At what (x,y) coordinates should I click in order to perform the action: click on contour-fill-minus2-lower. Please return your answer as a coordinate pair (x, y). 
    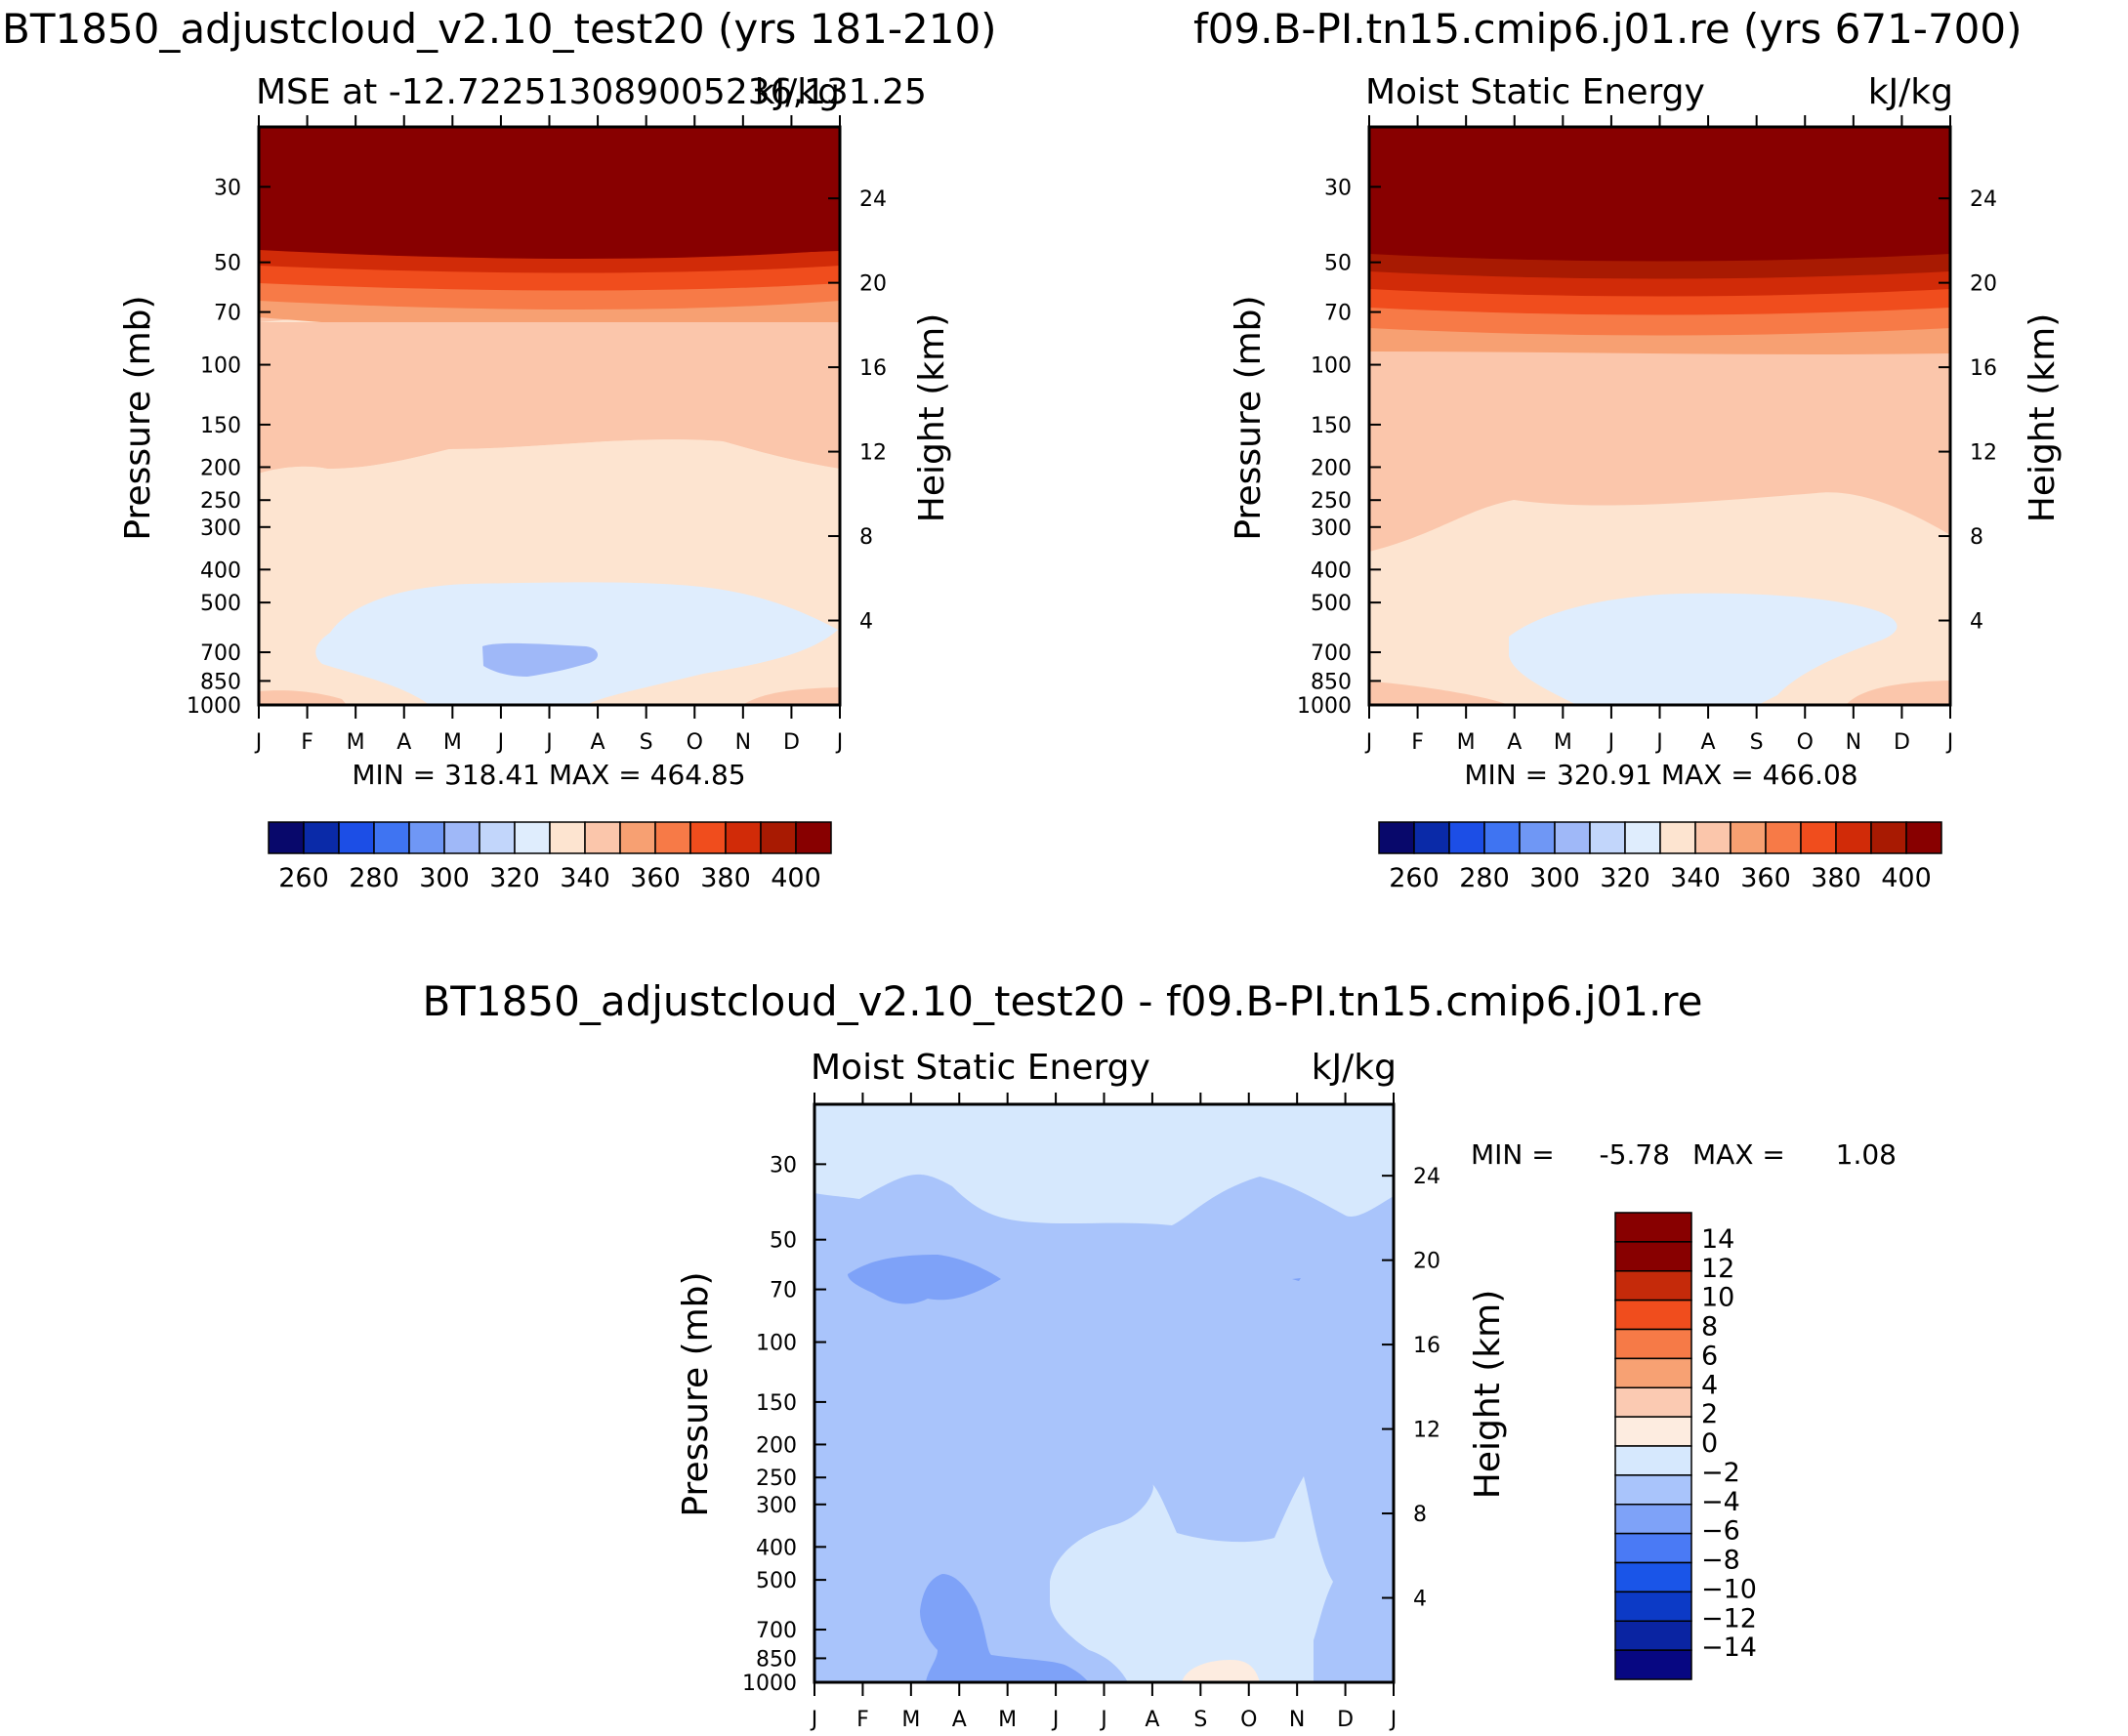
    Looking at the image, I should click on (1191, 1579).